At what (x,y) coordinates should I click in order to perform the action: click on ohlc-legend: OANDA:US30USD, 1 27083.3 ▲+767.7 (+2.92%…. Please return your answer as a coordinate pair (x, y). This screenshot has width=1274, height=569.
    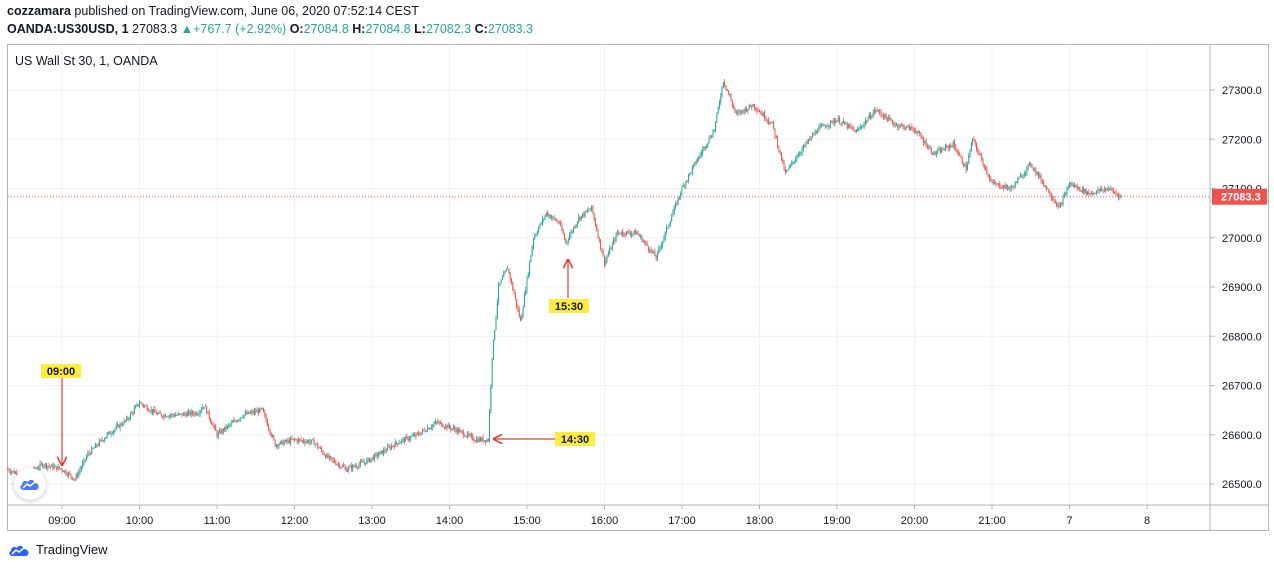
    Looking at the image, I should click on (270, 29).